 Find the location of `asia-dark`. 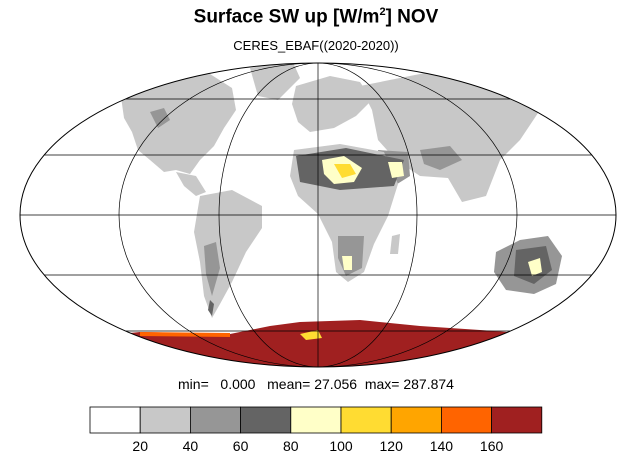

asia-dark is located at coordinates (441, 158).